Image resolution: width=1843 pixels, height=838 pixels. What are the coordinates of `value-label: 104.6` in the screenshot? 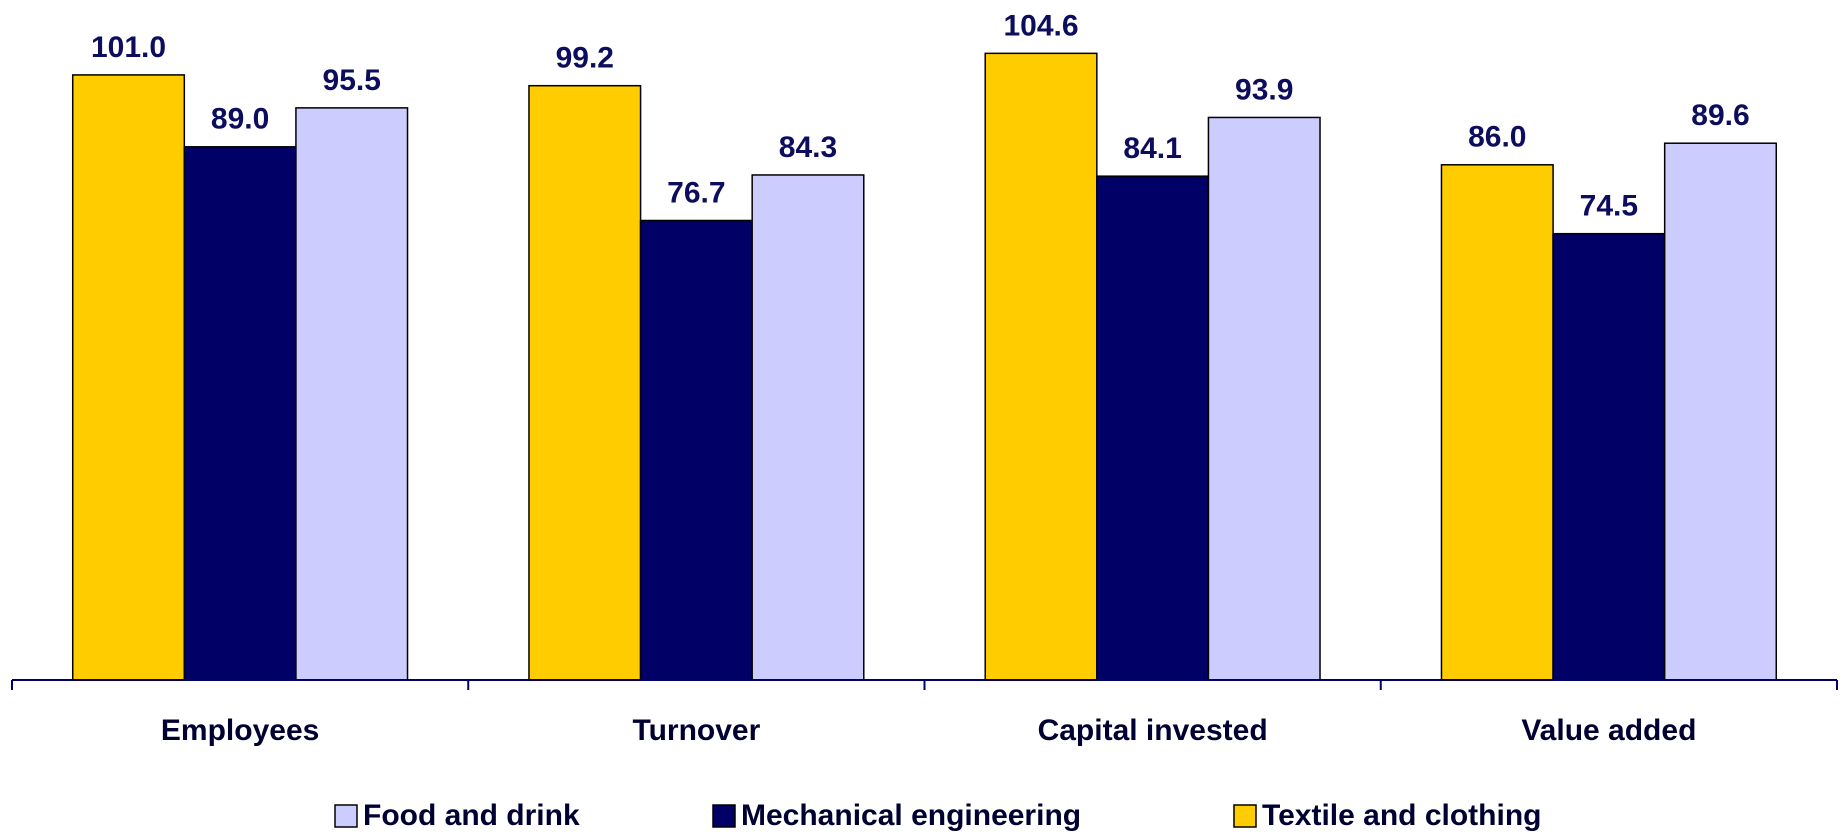 It's located at (1040, 25).